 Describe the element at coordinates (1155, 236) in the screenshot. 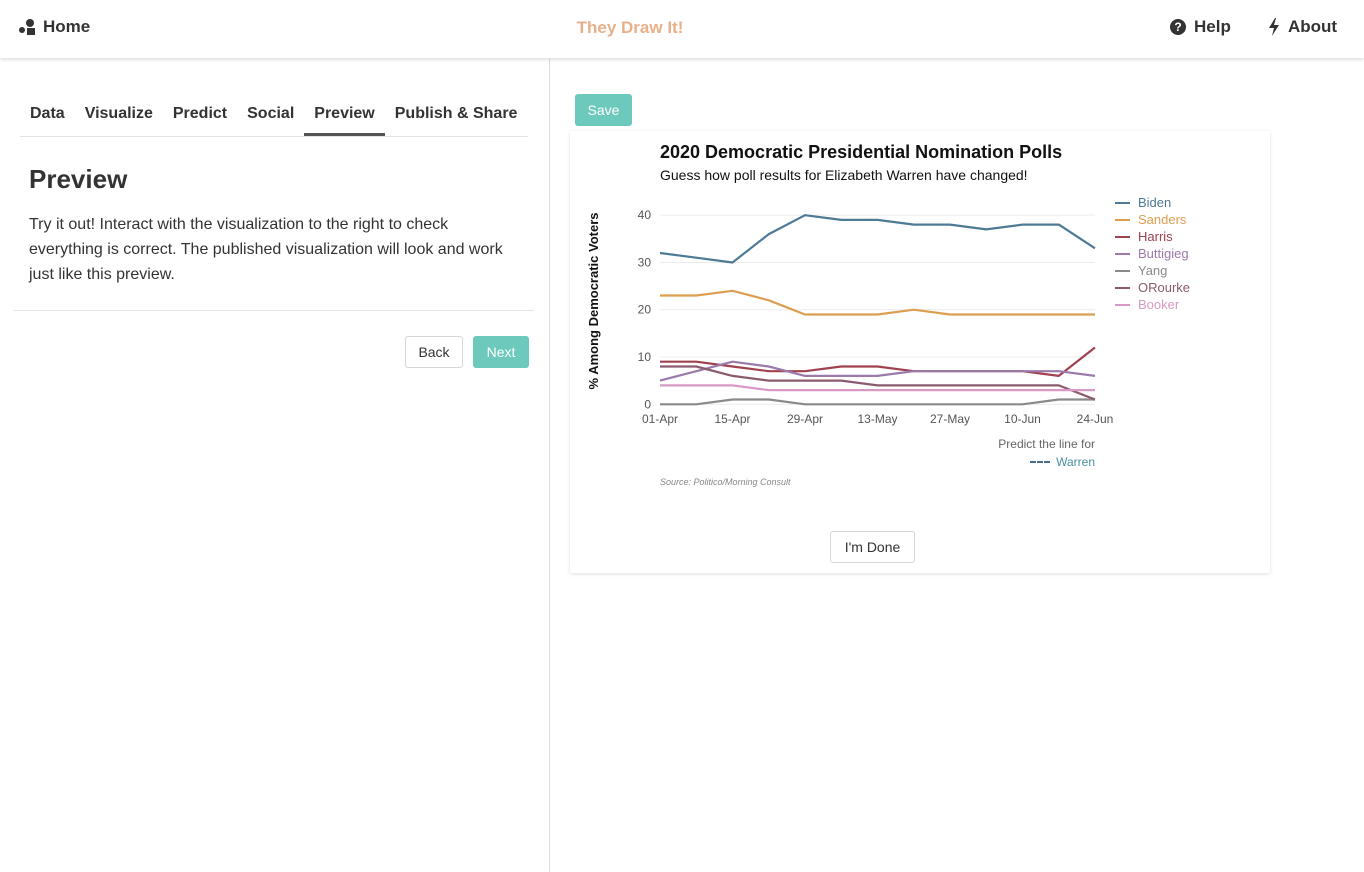

I see `legend-entry-harris: Harris` at that location.